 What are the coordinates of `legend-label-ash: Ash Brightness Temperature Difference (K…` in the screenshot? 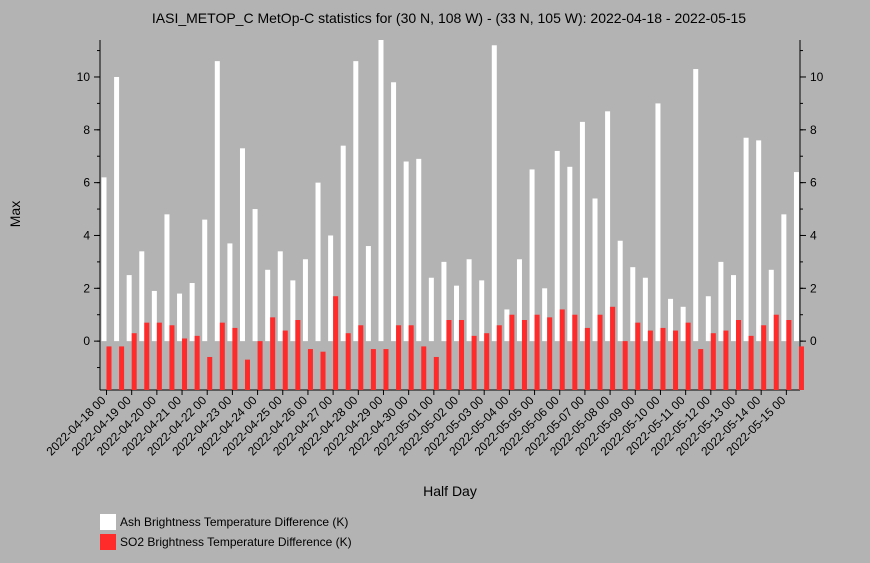 It's located at (234, 522).